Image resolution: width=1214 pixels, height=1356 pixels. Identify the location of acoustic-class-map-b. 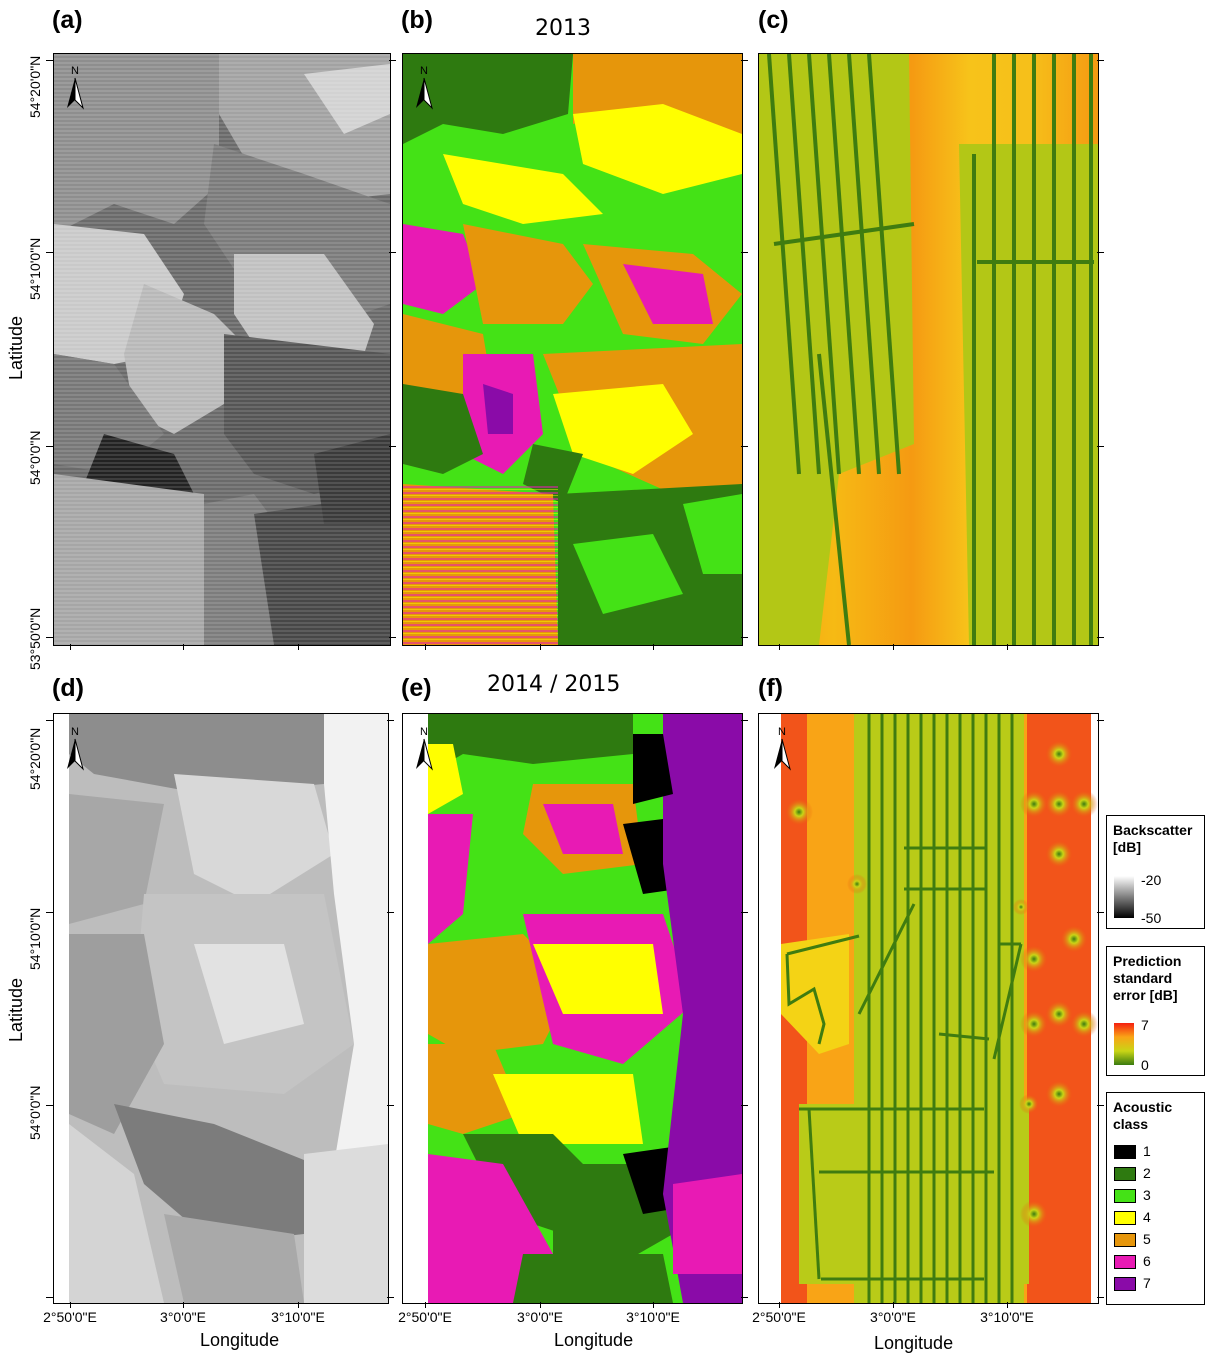
(572, 349).